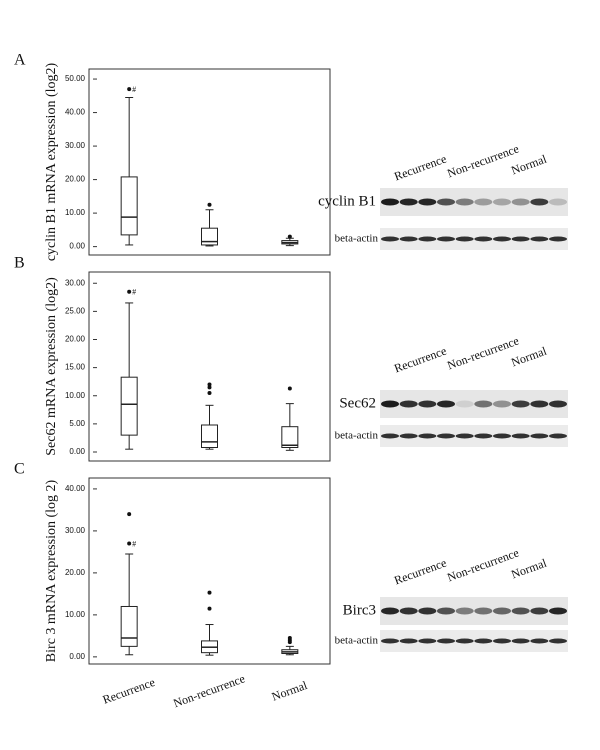  Describe the element at coordinates (19, 469) in the screenshot. I see `panel-label: C` at that location.